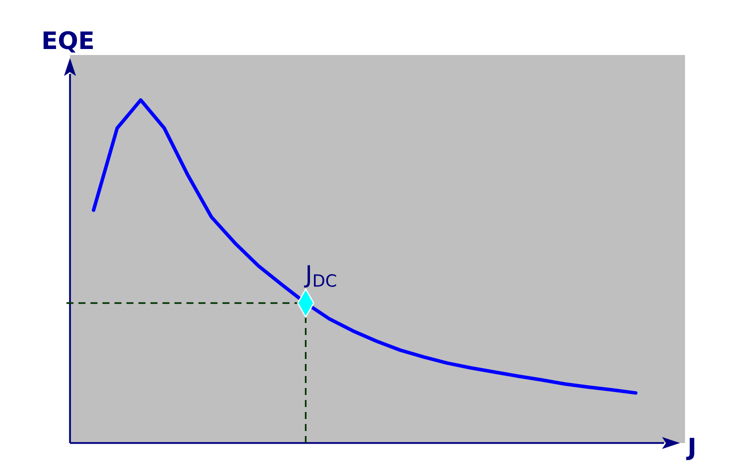  Describe the element at coordinates (68, 41) in the screenshot. I see `y-axis-title: EQE` at that location.